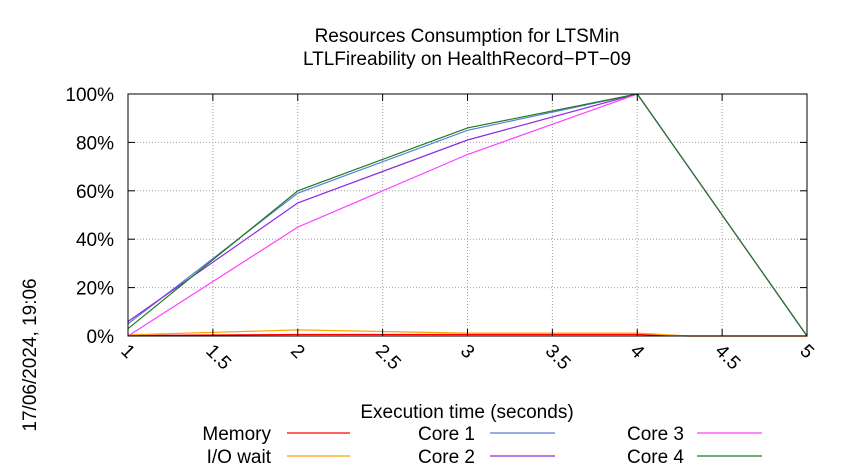 This screenshot has width=850, height=475. Describe the element at coordinates (236, 434) in the screenshot. I see `legend-label-memory: Memory` at that location.